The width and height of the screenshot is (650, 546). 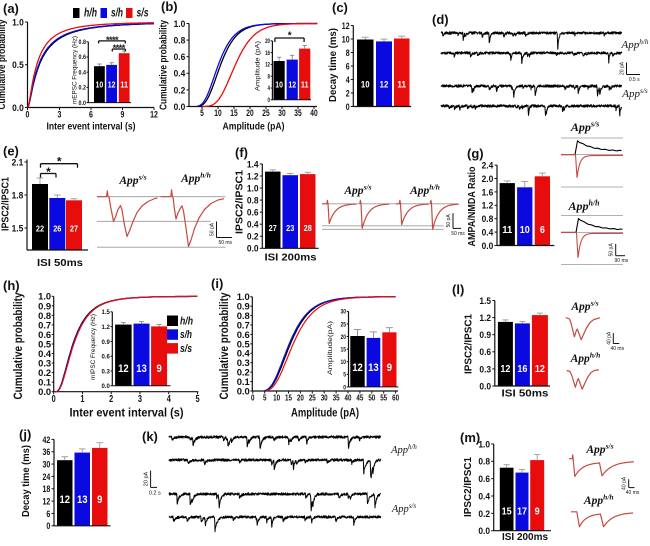 What do you see at coordinates (169, 7) in the screenshot?
I see `svg-text: (b)` at bounding box center [169, 7].